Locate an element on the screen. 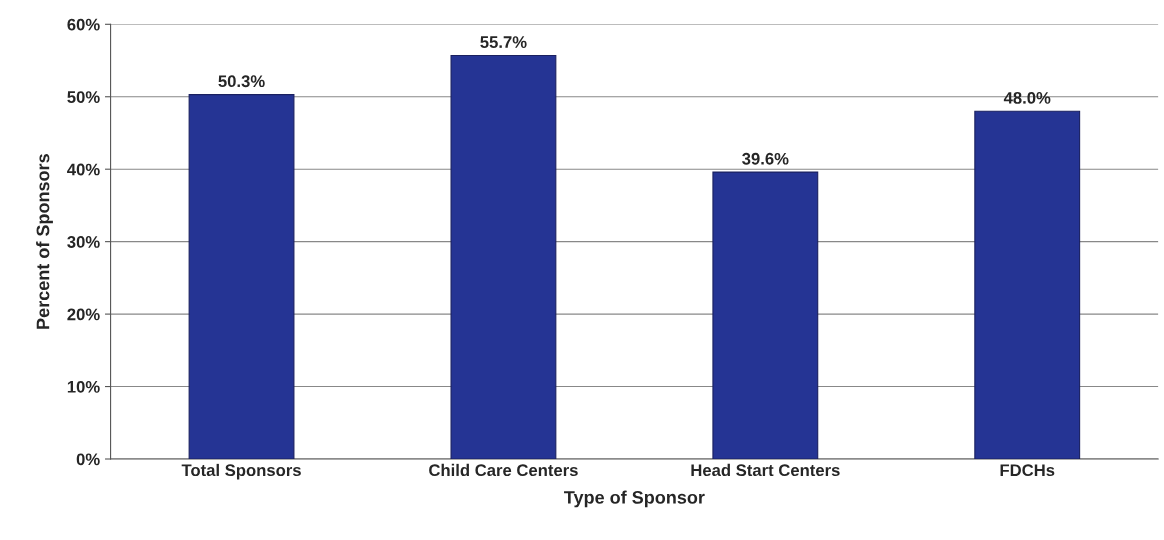 The width and height of the screenshot is (1164, 540). y-tick-label: 50% is located at coordinates (83, 97).